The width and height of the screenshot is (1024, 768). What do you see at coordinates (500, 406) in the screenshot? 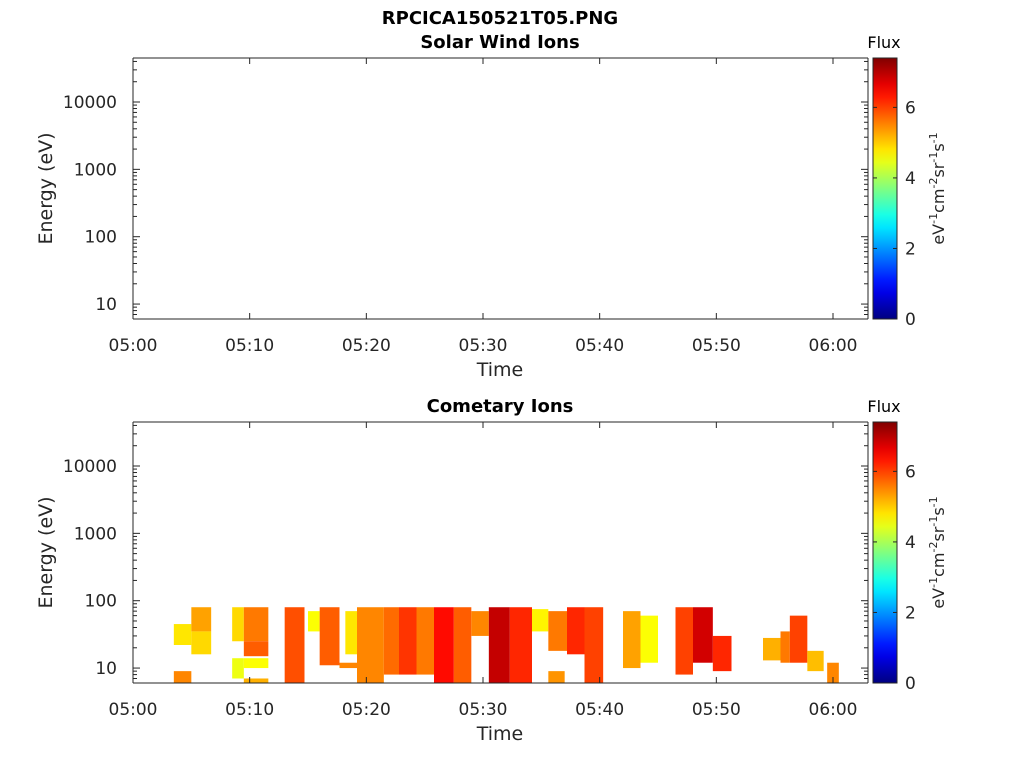
I see `panel-title: Cometary Ions` at bounding box center [500, 406].